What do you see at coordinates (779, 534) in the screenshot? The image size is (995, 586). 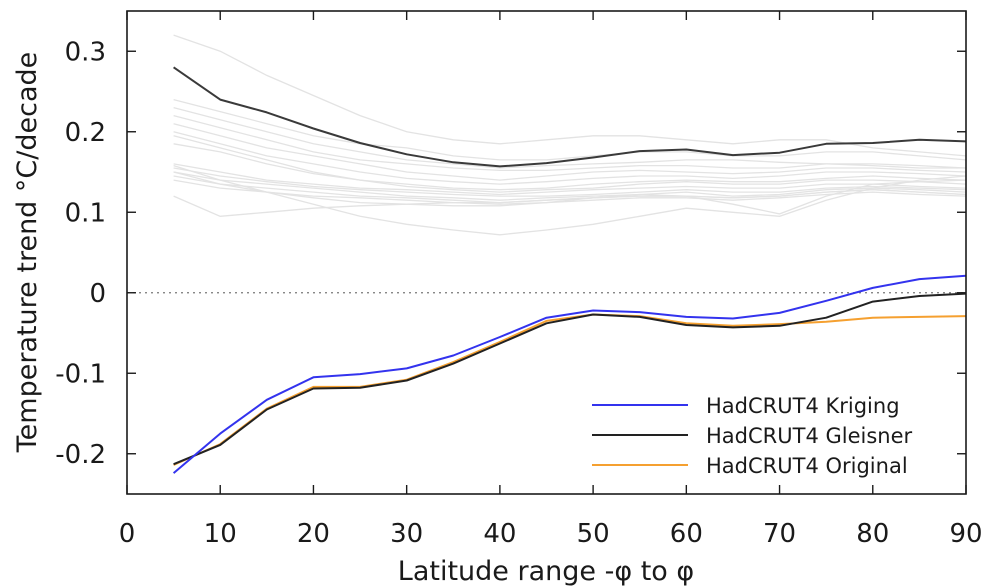 I see `x-tick-label: 70` at bounding box center [779, 534].